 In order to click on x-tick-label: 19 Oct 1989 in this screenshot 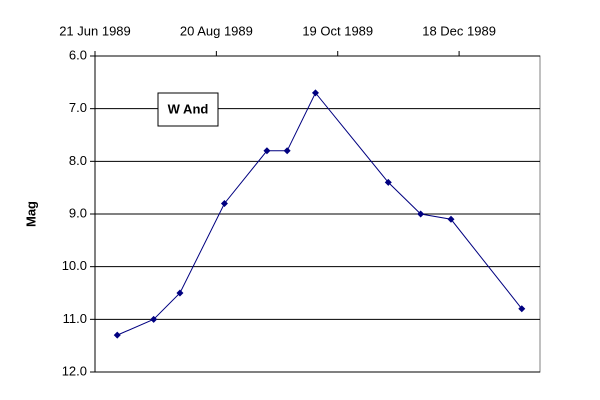, I will do `click(337, 30)`.